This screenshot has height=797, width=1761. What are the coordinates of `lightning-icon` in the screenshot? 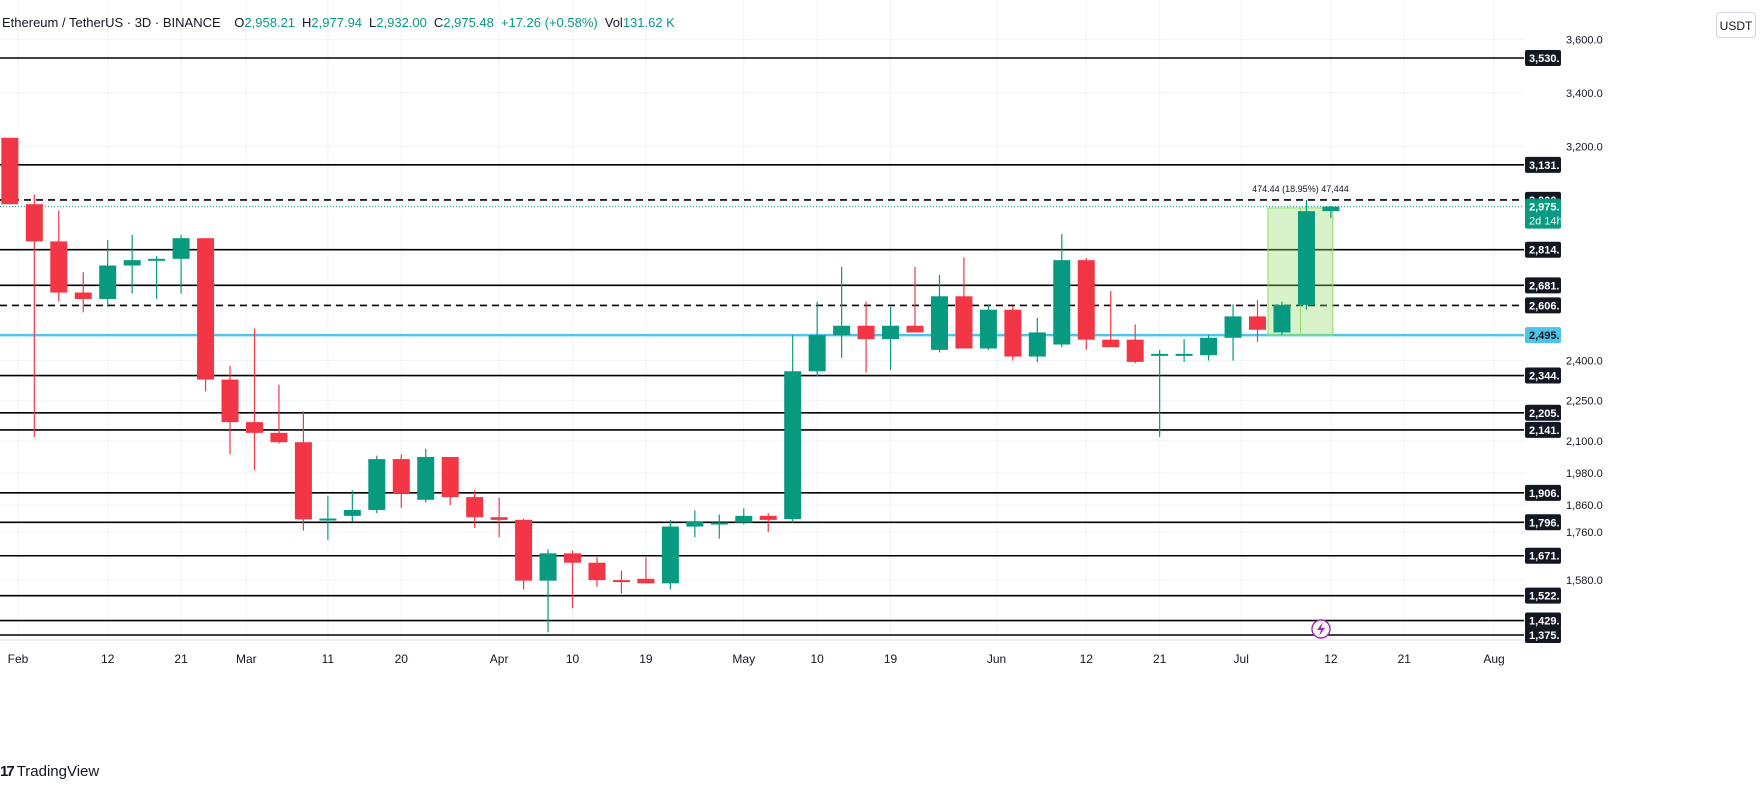 It's located at (1321, 629).